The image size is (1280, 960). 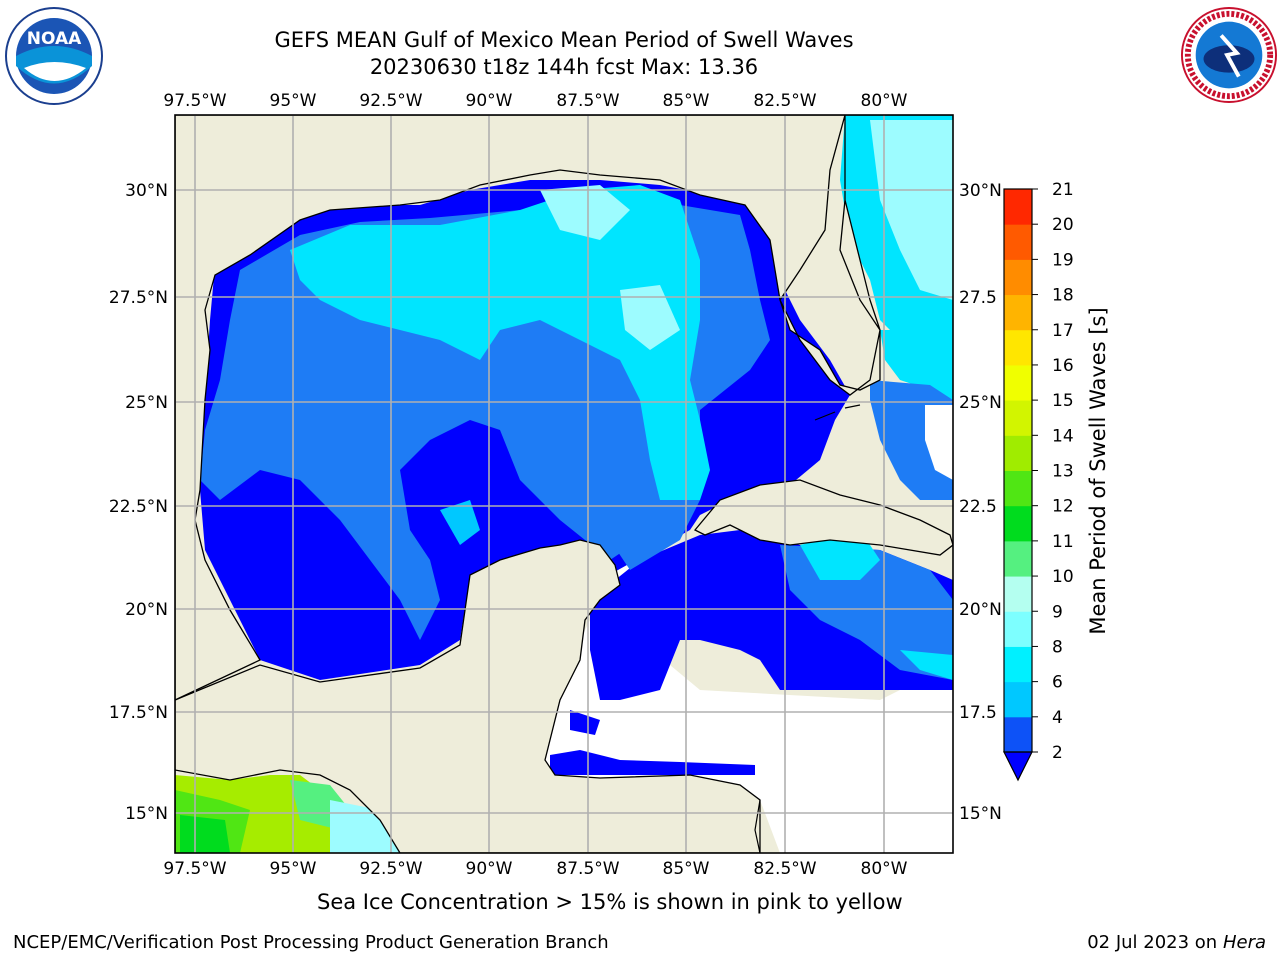 I want to click on lat-label-right-5: 17.5, so click(x=978, y=713).